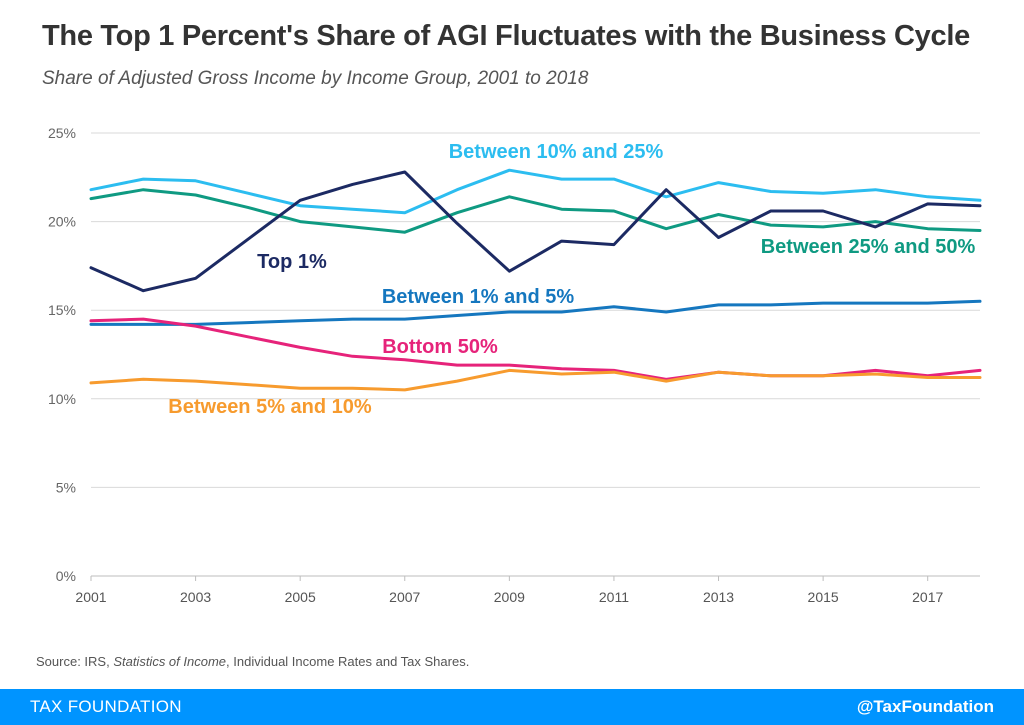  Describe the element at coordinates (66, 576) in the screenshot. I see `y-tick-label: 0%` at that location.